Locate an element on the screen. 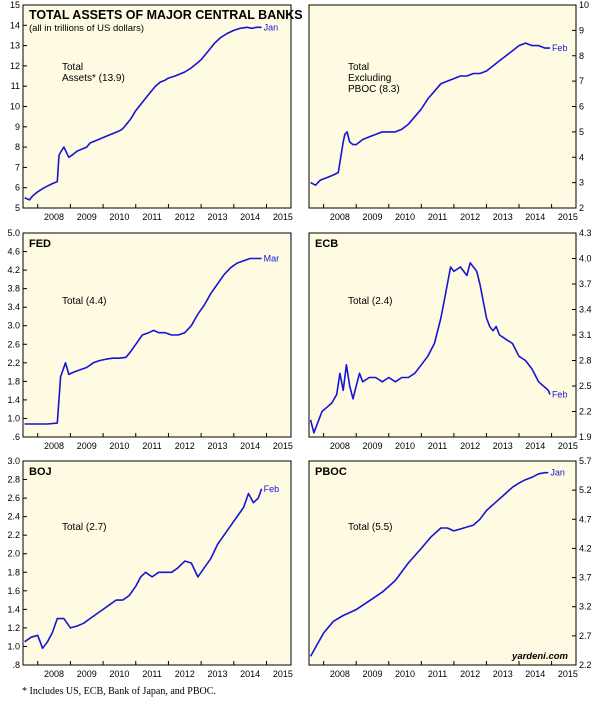  y-tick-label: 4.7 is located at coordinates (585, 519).